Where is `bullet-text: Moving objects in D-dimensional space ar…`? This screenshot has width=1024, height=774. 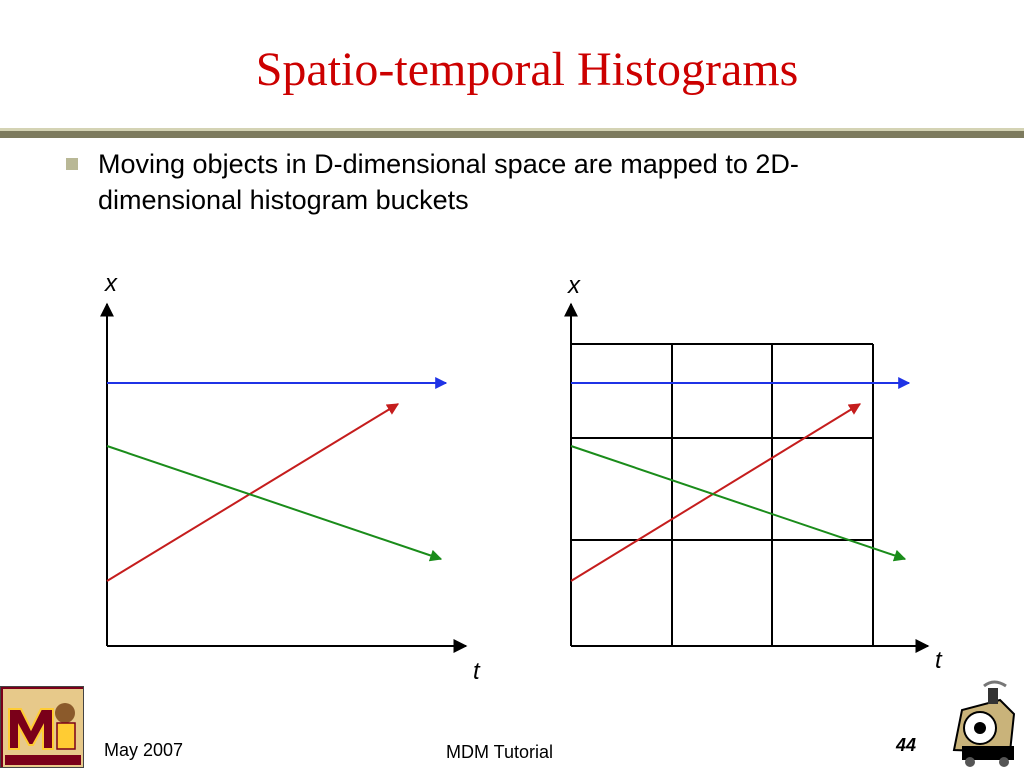
bullet-text: Moving objects in D-dimensional space ar… is located at coordinates (448, 182).